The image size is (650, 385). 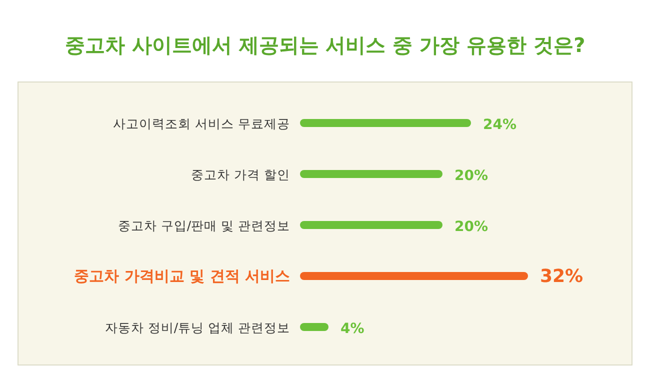 What do you see at coordinates (352, 329) in the screenshot?
I see `data-label: 4%` at bounding box center [352, 329].